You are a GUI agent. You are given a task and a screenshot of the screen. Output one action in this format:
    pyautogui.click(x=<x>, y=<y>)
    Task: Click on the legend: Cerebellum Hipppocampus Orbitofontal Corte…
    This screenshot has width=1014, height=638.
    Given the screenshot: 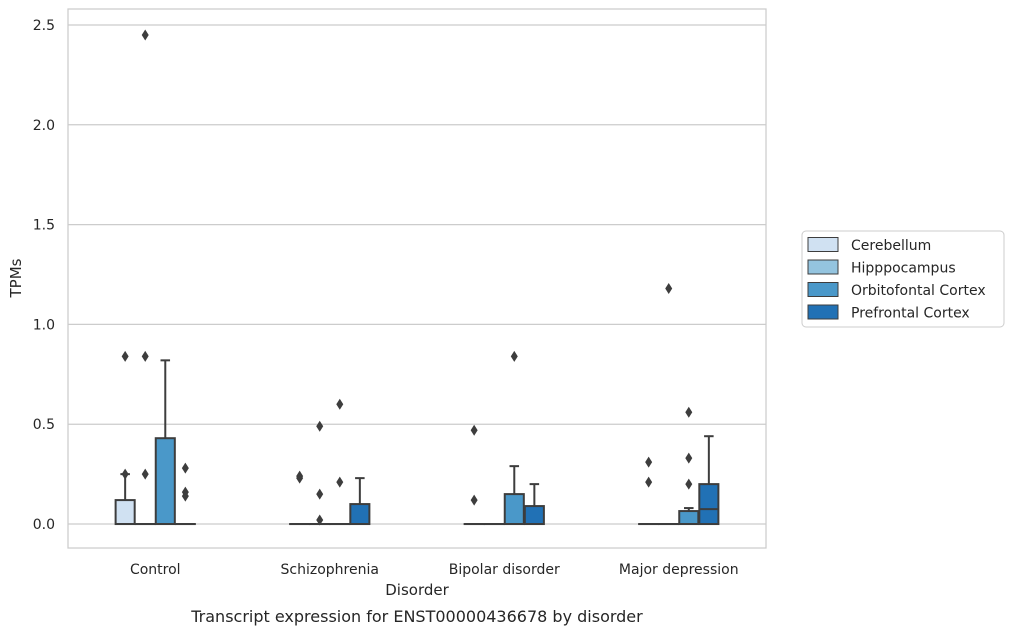 What is the action you would take?
    pyautogui.click(x=903, y=279)
    